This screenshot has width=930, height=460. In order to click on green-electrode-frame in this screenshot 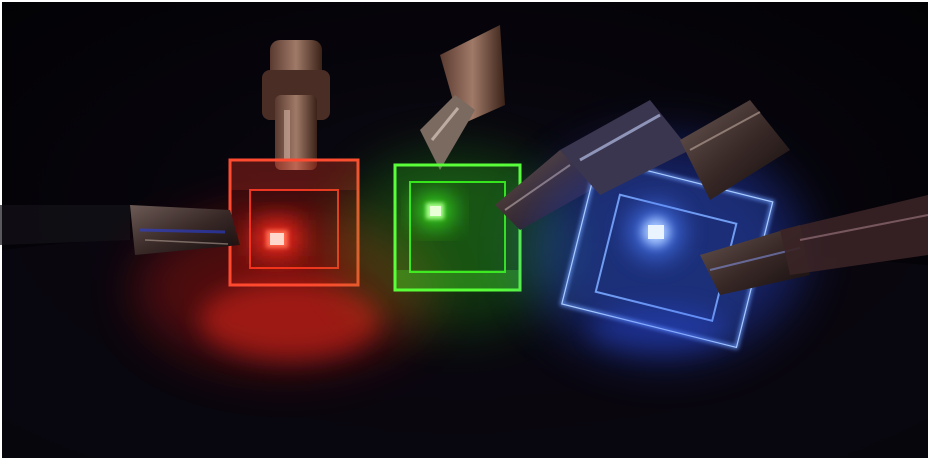, I will do `click(457, 227)`.